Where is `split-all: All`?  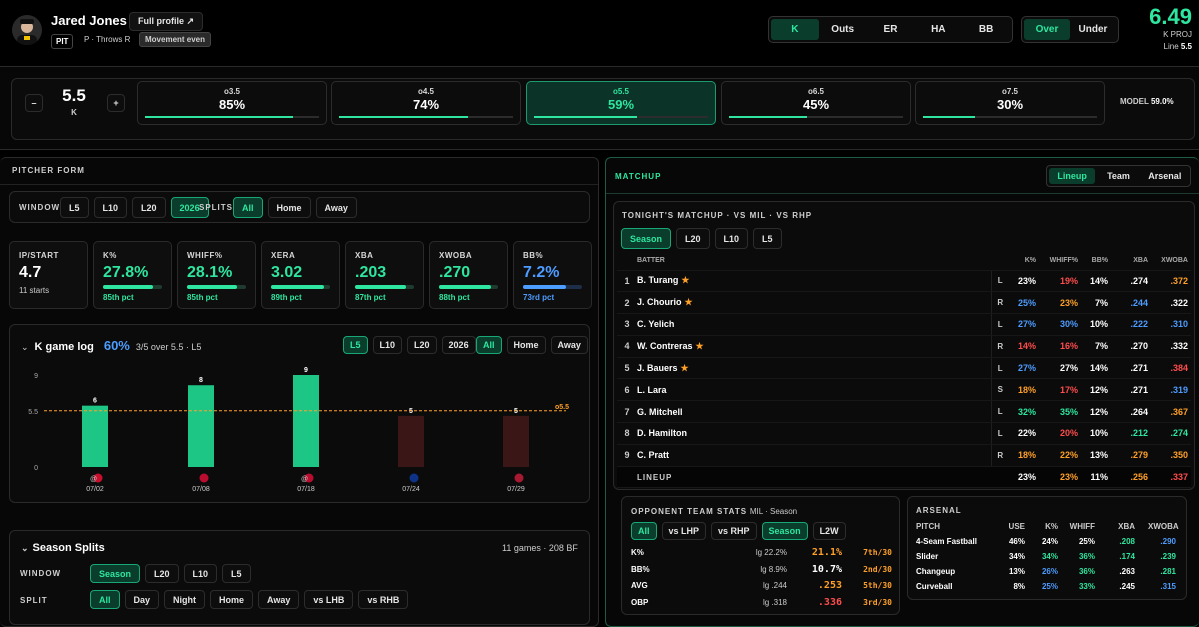 split-all: All is located at coordinates (248, 207).